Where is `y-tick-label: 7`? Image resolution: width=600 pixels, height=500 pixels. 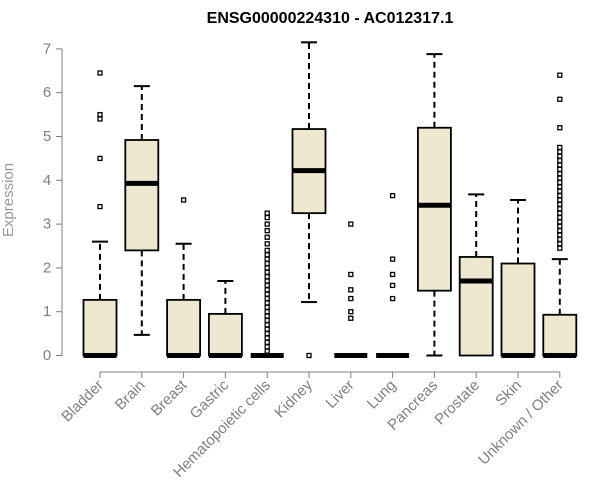 y-tick-label: 7 is located at coordinates (47, 48).